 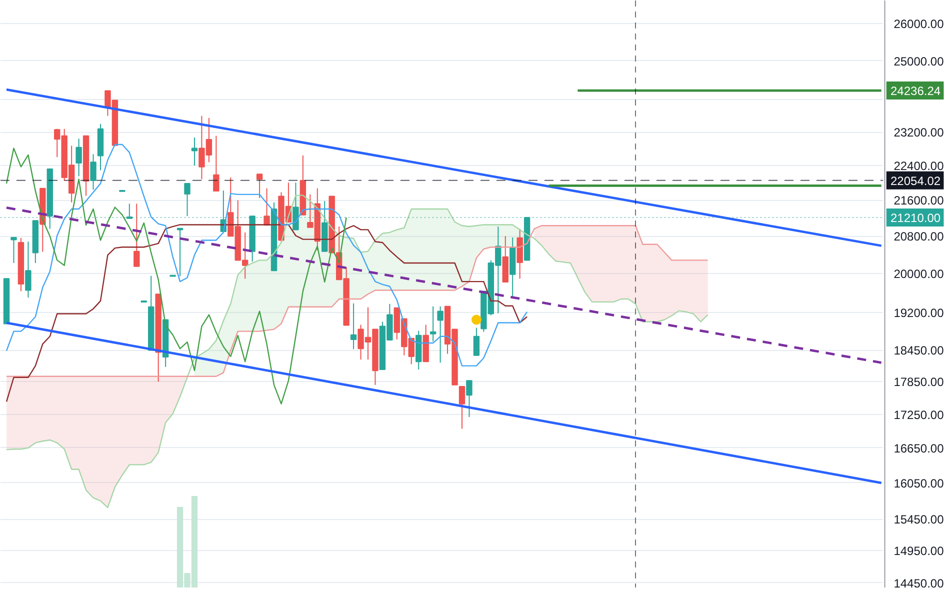 What do you see at coordinates (919, 551) in the screenshot?
I see `y-tick-label: 14950.00` at bounding box center [919, 551].